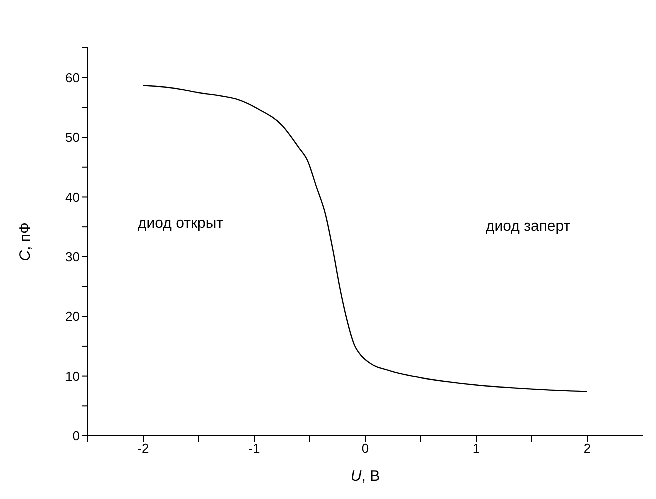 This screenshot has width=656, height=499. What do you see at coordinates (181, 223) in the screenshot?
I see `annotation: диод открыт` at bounding box center [181, 223].